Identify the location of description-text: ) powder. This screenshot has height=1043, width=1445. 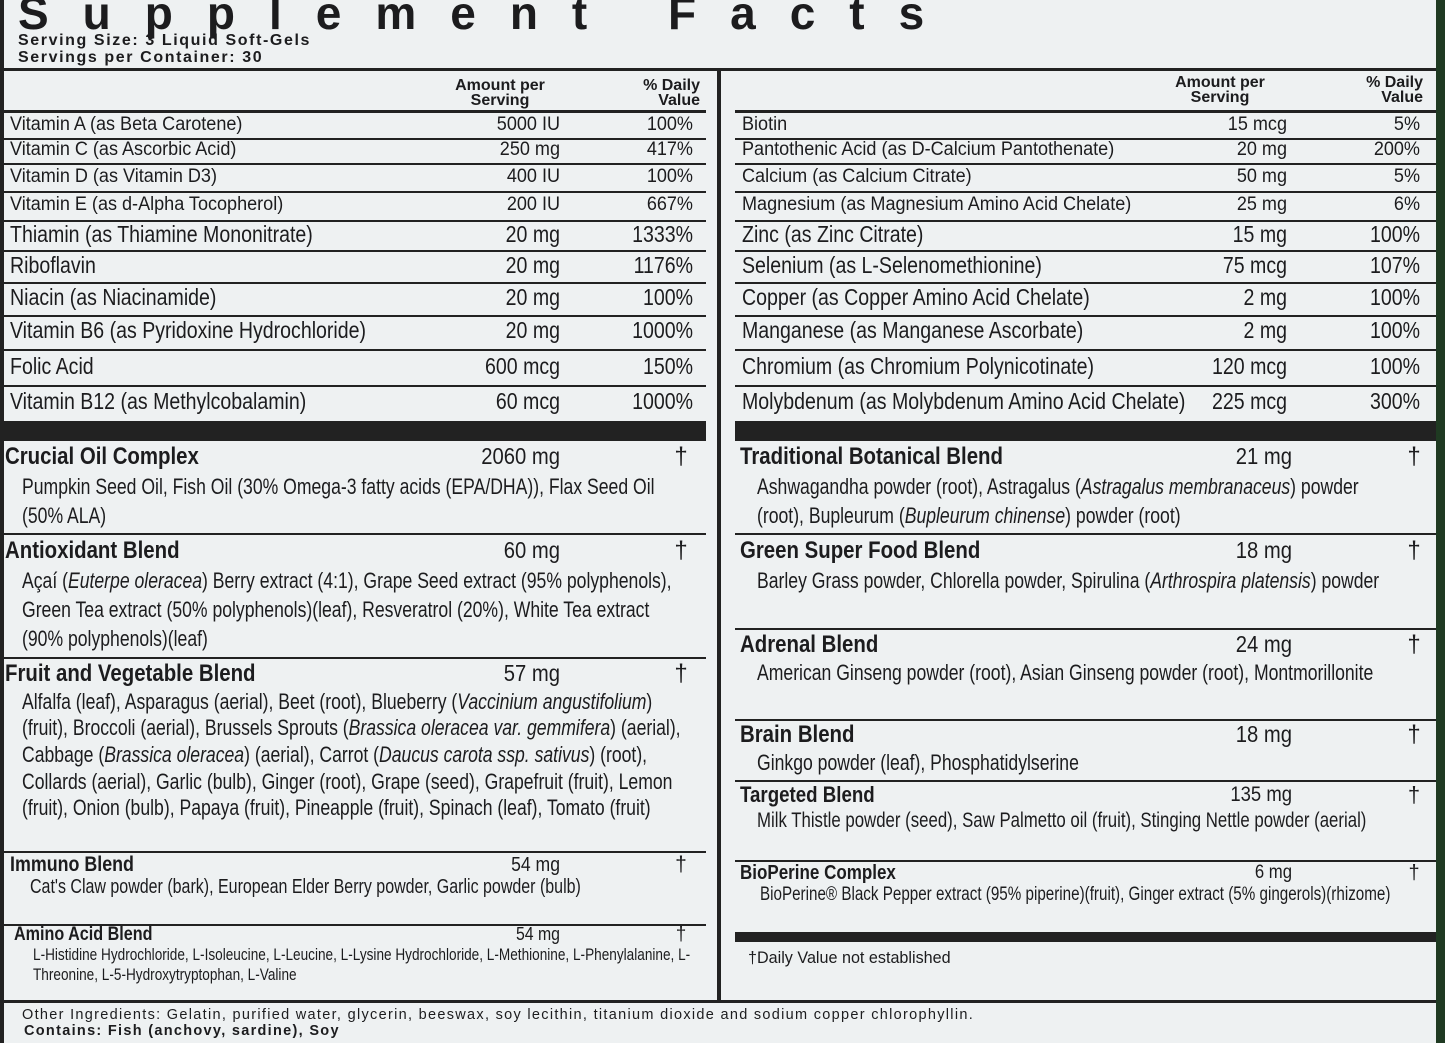
(1345, 580).